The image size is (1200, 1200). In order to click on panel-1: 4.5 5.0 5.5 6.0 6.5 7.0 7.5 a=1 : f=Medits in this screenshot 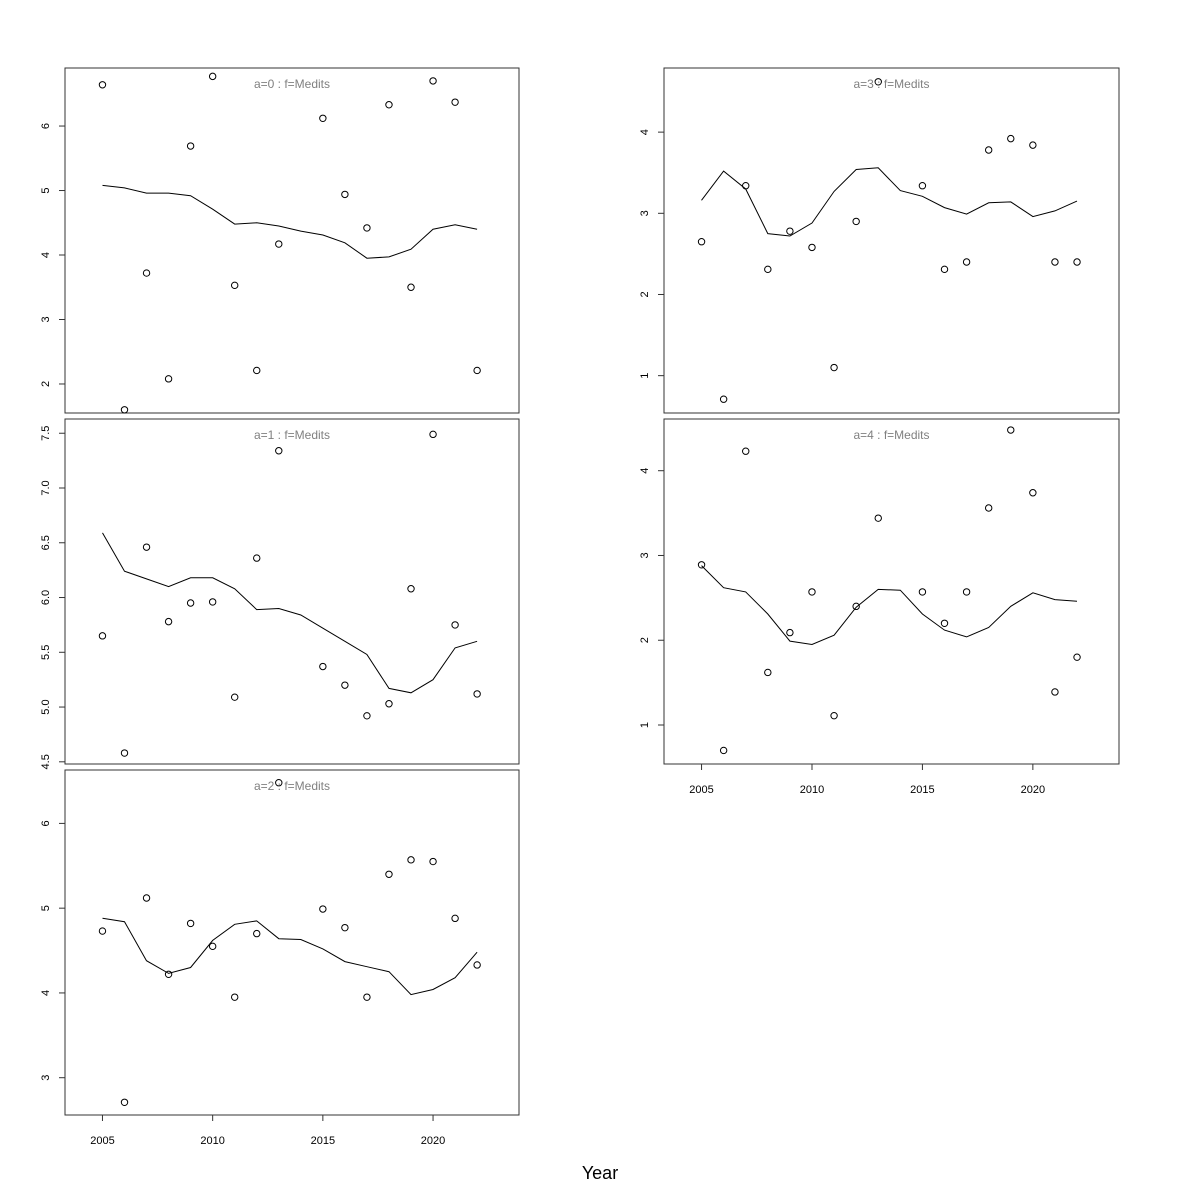, I will do `click(280, 593)`.